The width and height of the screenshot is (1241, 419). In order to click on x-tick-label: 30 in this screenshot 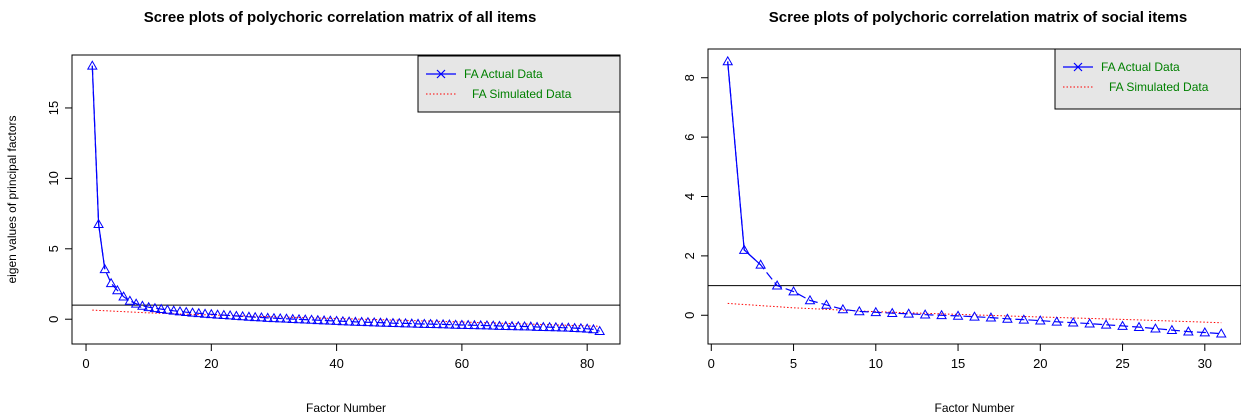, I will do `click(1205, 363)`.